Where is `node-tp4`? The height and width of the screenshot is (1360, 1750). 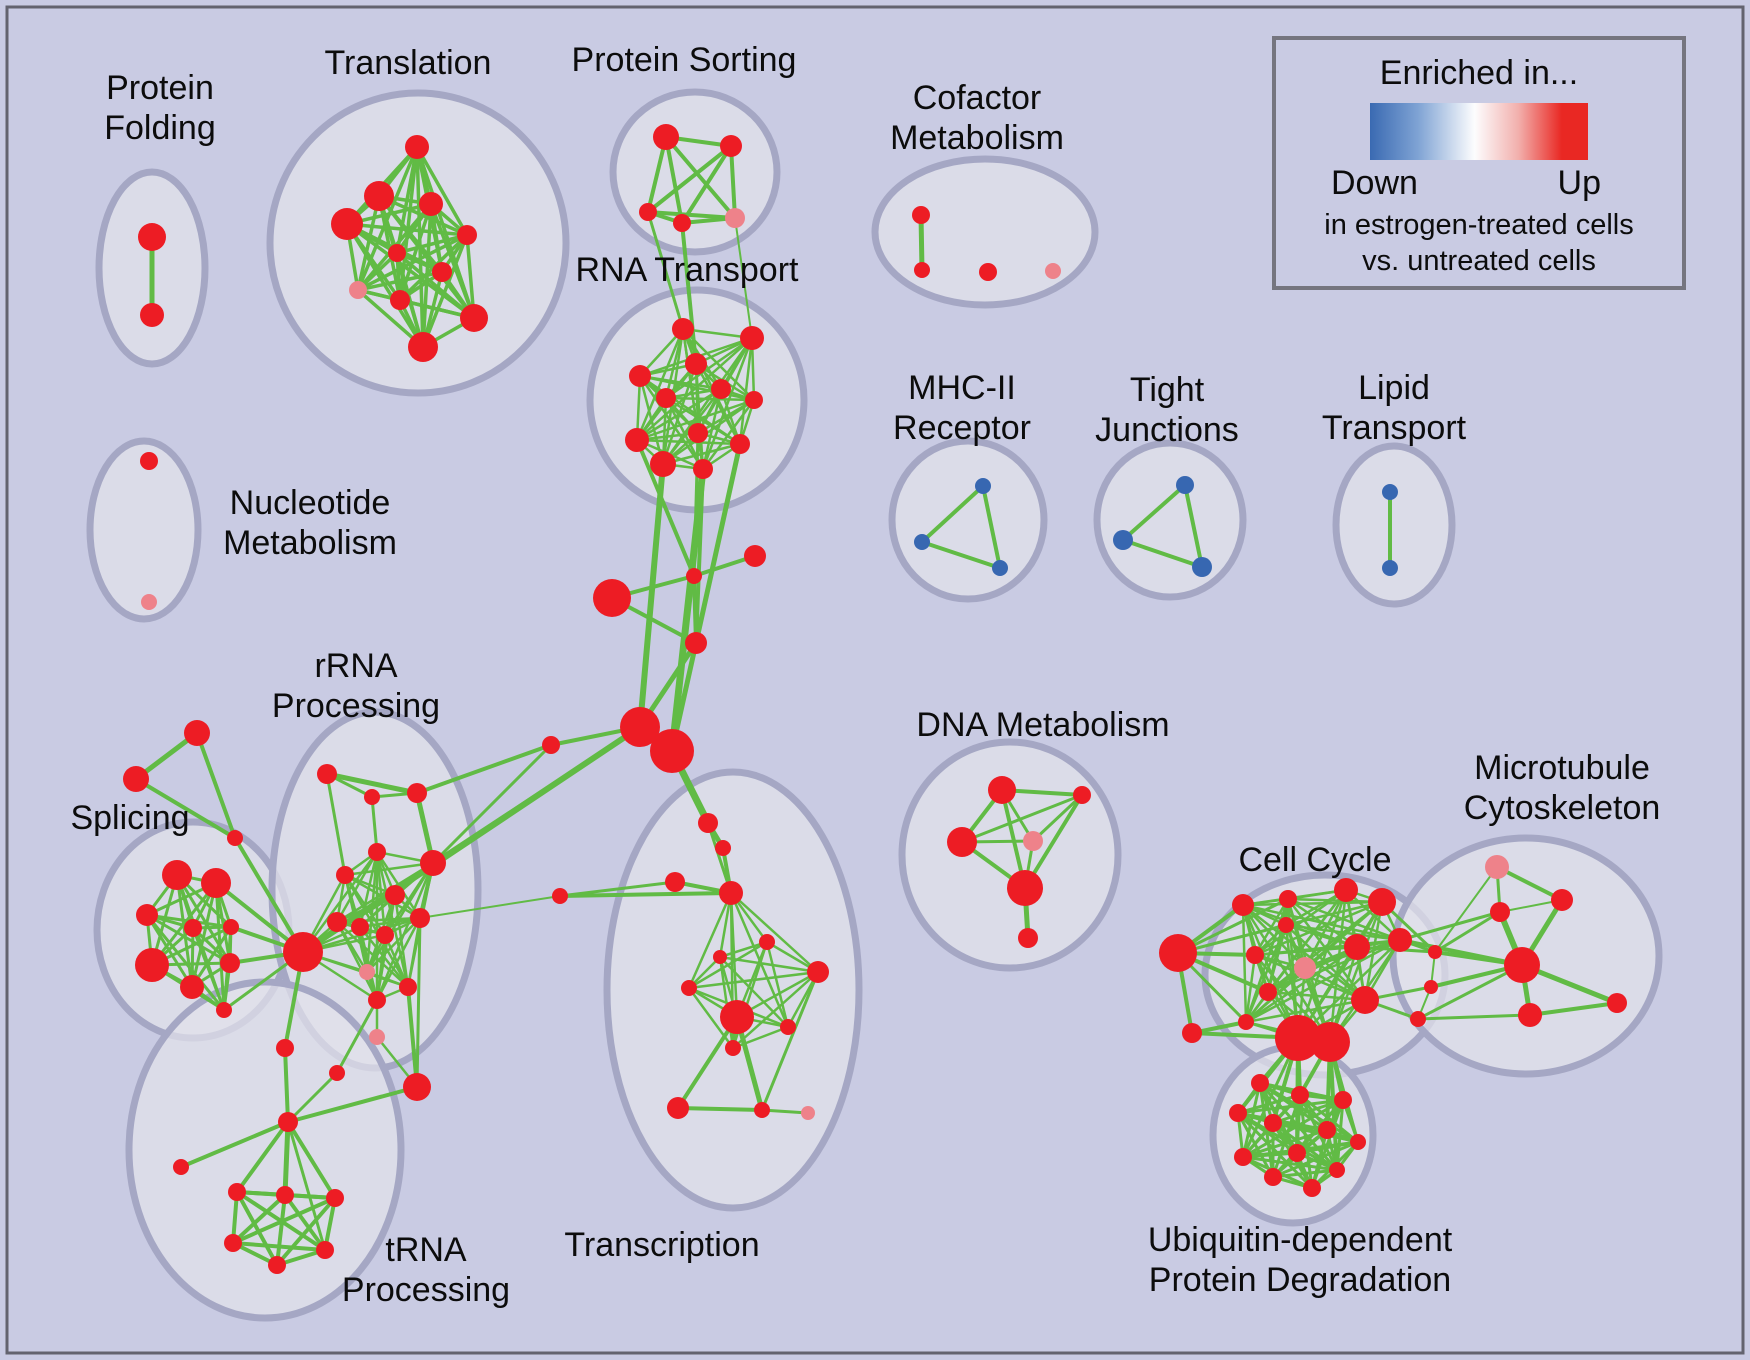
node-tp4 is located at coordinates (285, 1195).